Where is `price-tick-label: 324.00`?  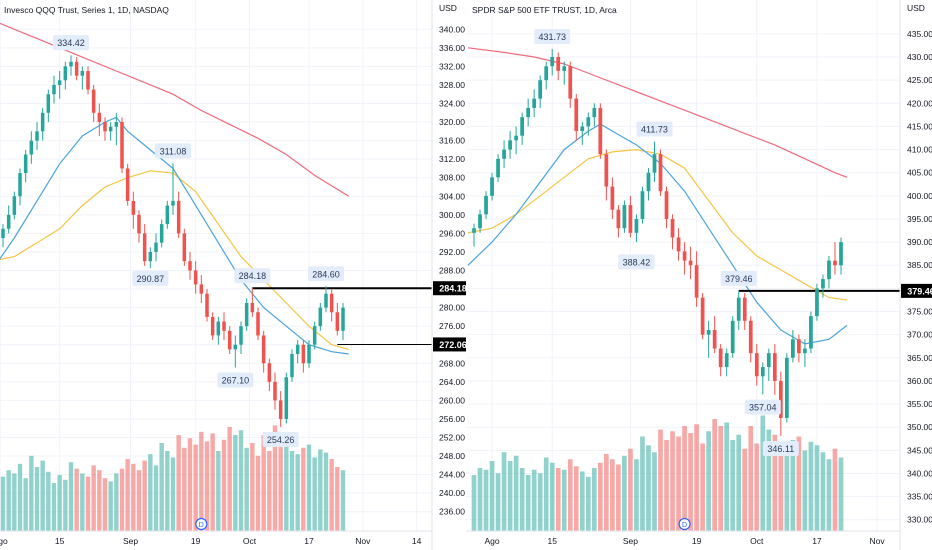 price-tick-label: 324.00 is located at coordinates (452, 104).